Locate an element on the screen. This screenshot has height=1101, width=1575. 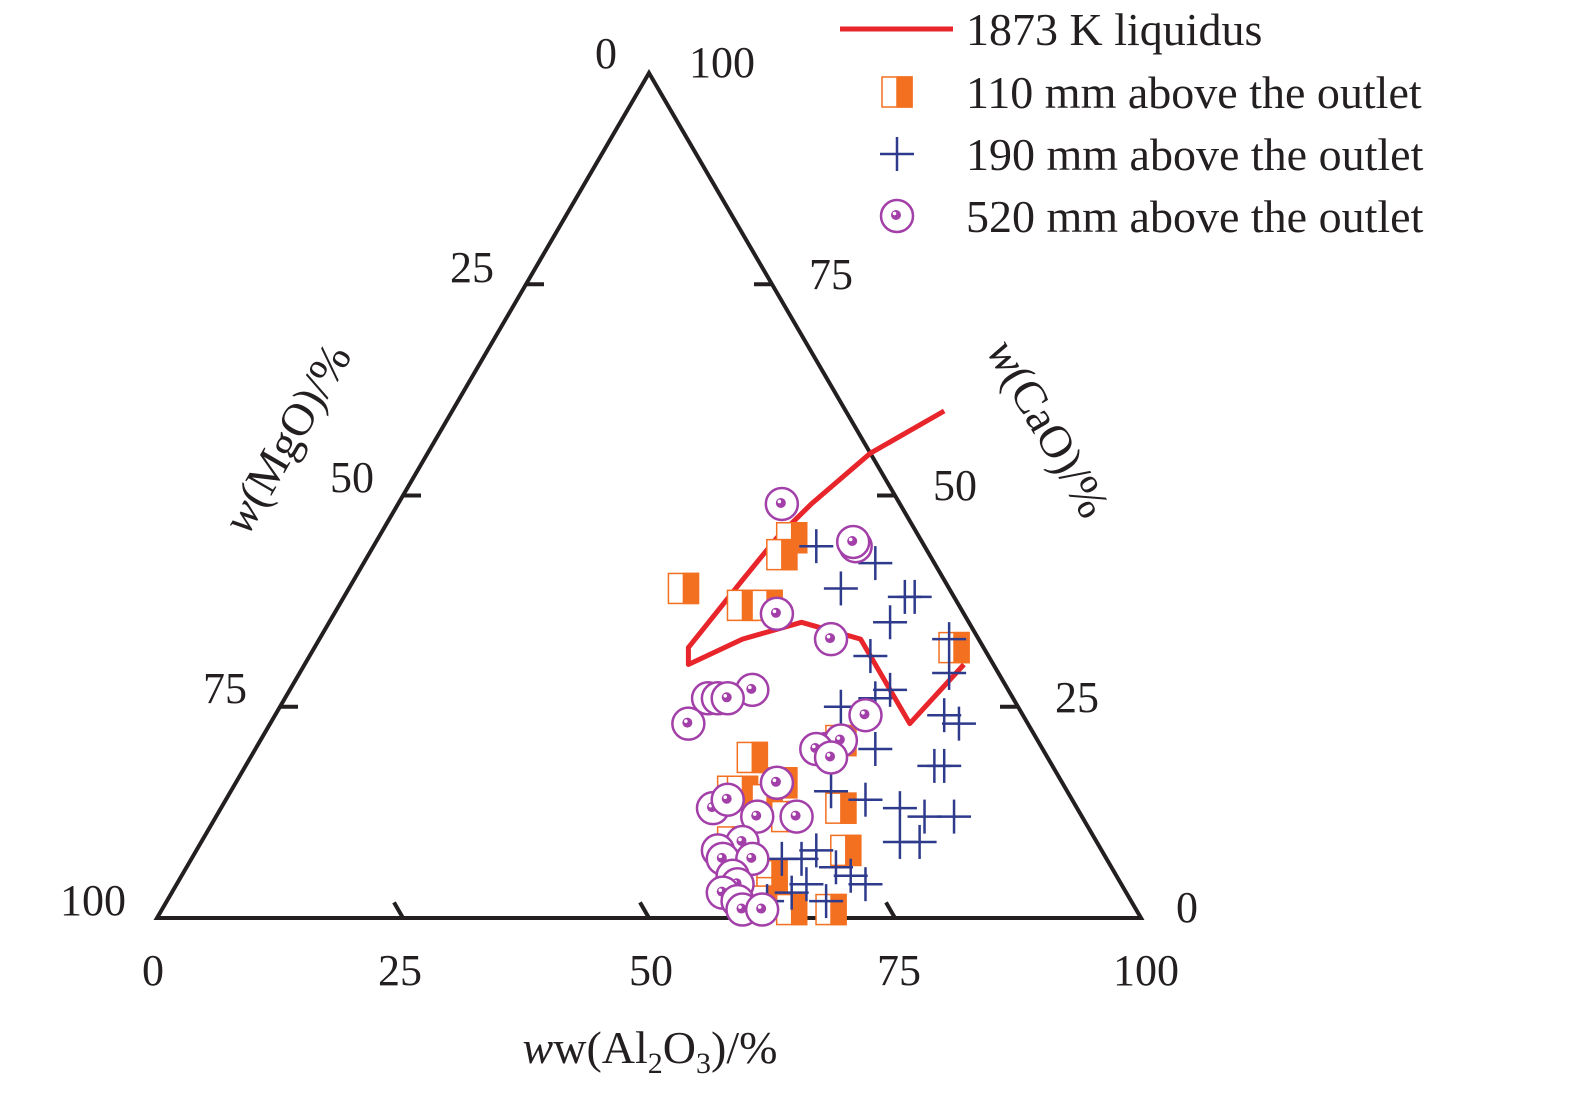
legend-entry-liquidus: 1873 K liquidus is located at coordinates (1051, 29).